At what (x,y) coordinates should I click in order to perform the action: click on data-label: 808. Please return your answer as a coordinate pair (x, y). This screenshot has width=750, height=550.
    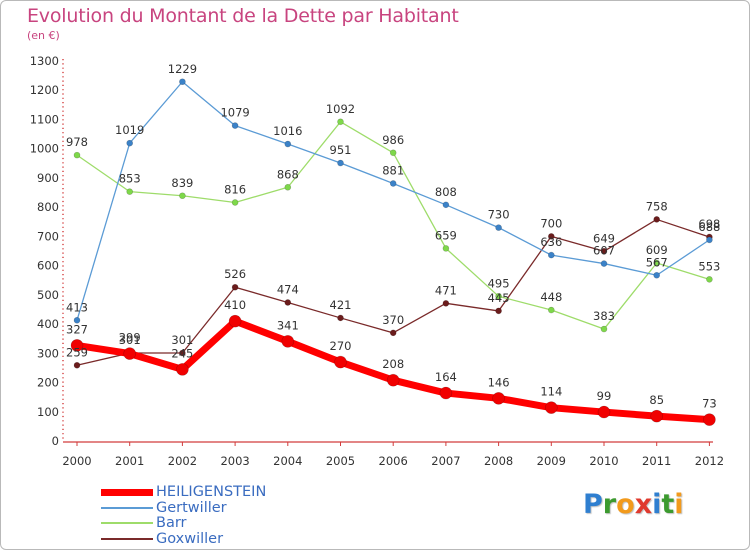
    Looking at the image, I should click on (446, 192).